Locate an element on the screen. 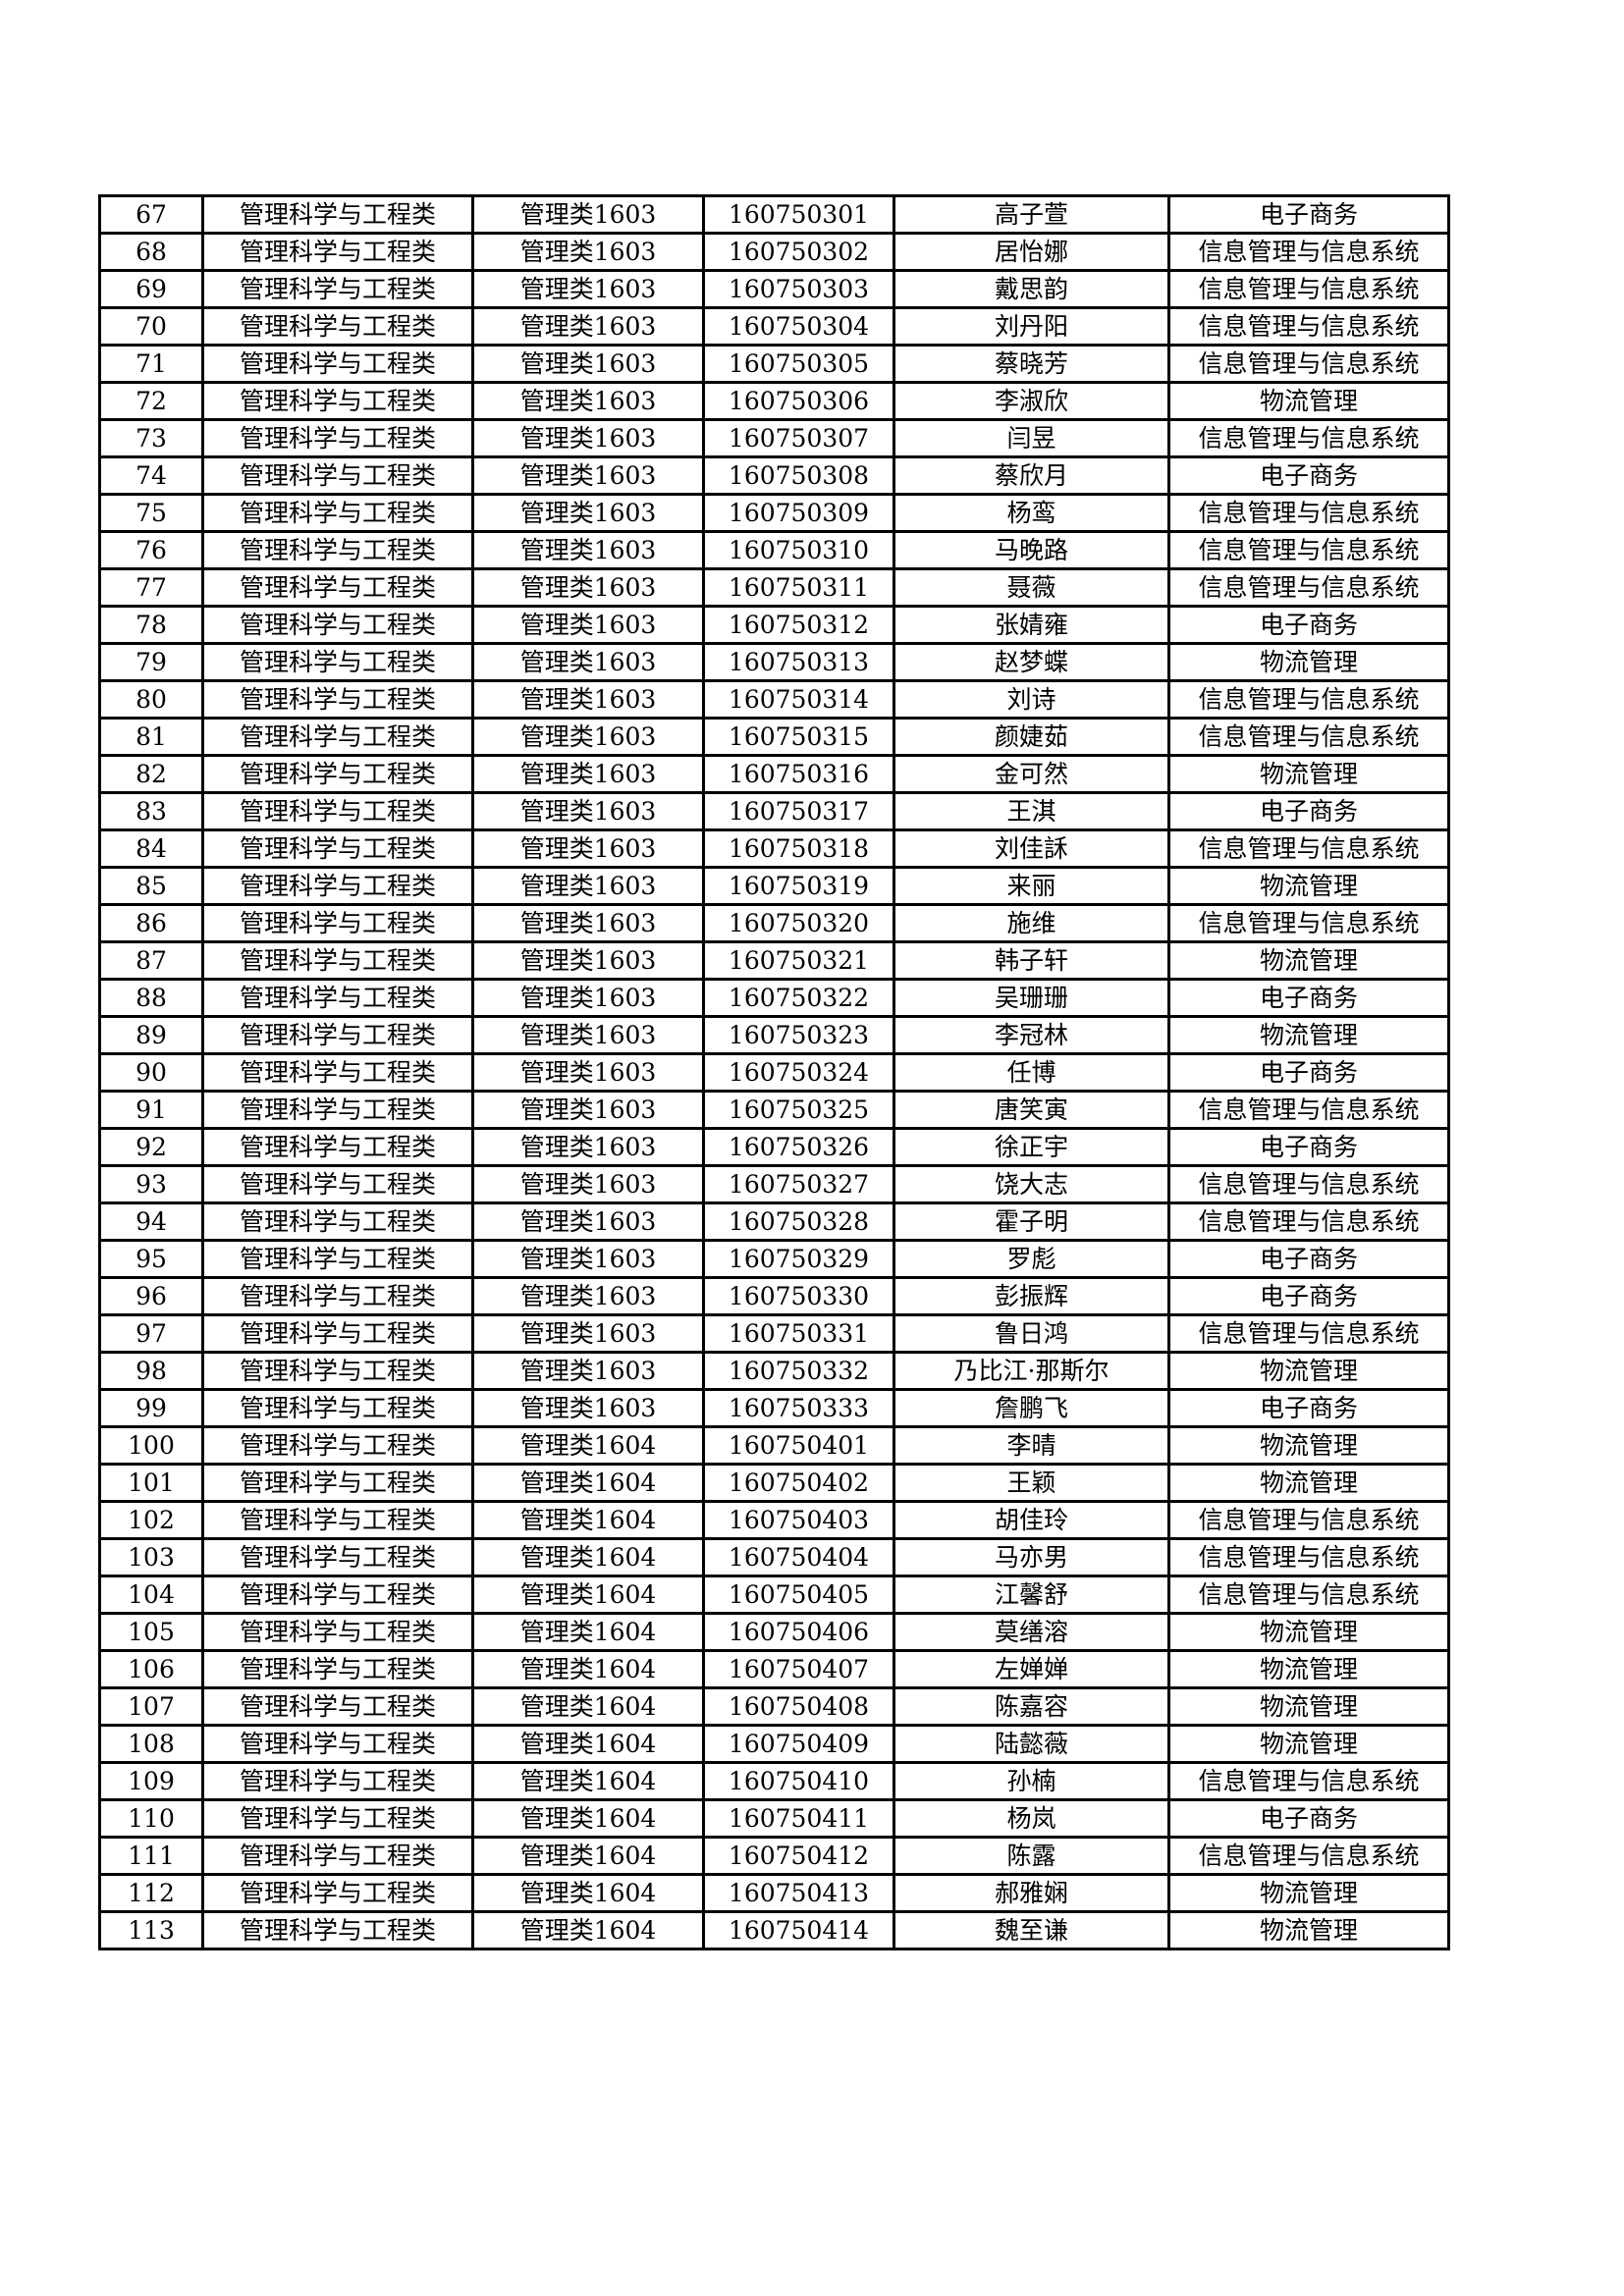 Image resolution: width=1624 pixels, height=2296 pixels. table-row: 108 管理科学与工程类 管理类1604 160750409 陆懿薇 物流管理 is located at coordinates (774, 1744).